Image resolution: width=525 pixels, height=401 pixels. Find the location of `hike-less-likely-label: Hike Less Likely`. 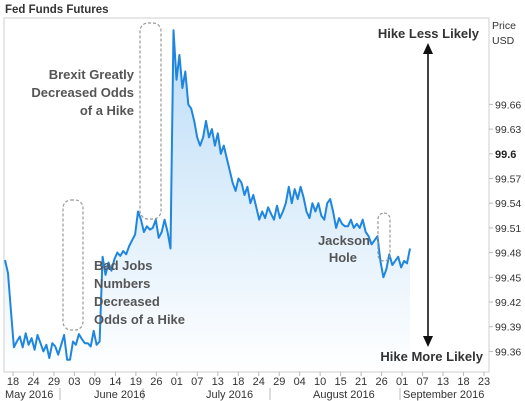

hike-less-likely-label: Hike Less Likely is located at coordinates (429, 33).